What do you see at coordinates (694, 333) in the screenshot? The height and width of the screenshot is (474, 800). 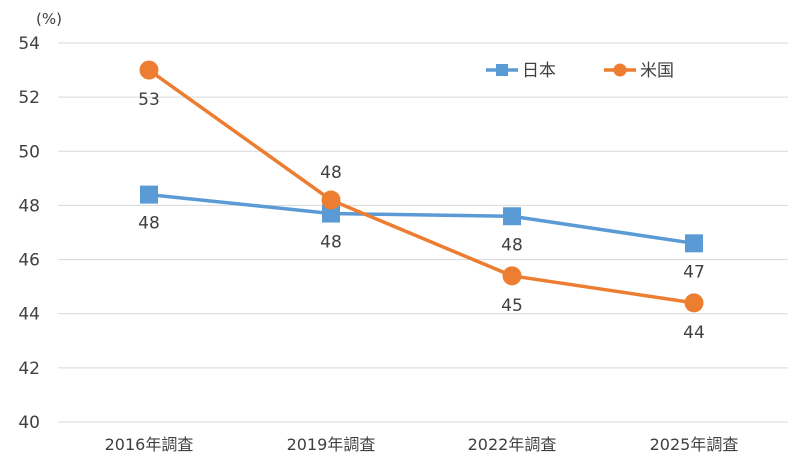 I see `data-label: 44` at bounding box center [694, 333].